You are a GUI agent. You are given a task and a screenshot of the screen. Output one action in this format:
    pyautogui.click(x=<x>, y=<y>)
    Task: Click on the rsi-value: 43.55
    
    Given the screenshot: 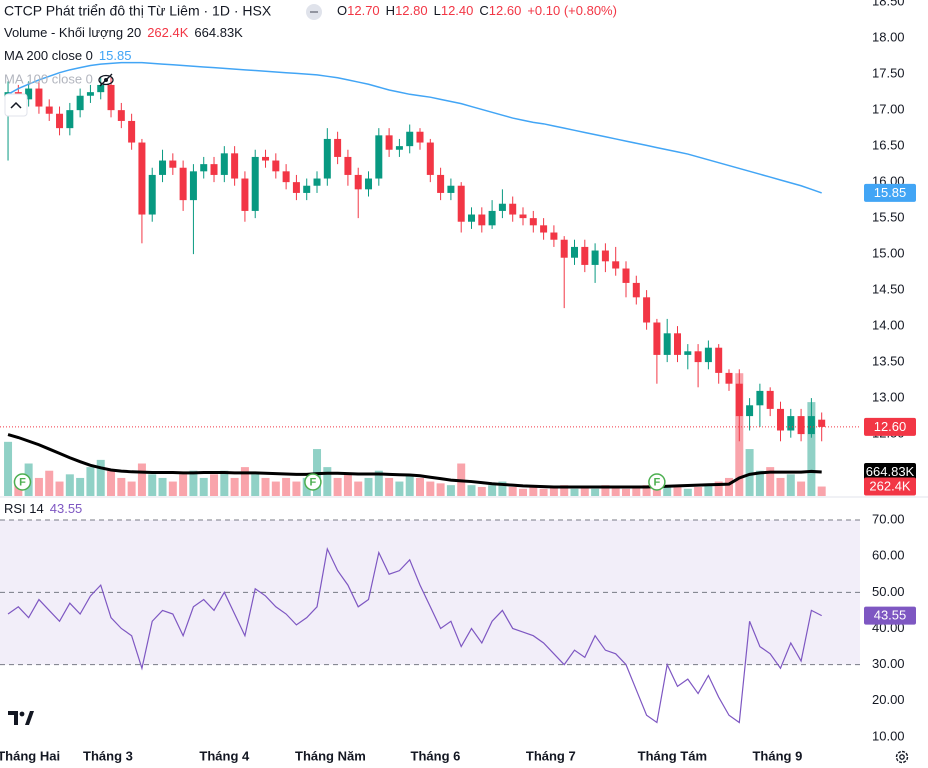 What is the action you would take?
    pyautogui.click(x=66, y=508)
    